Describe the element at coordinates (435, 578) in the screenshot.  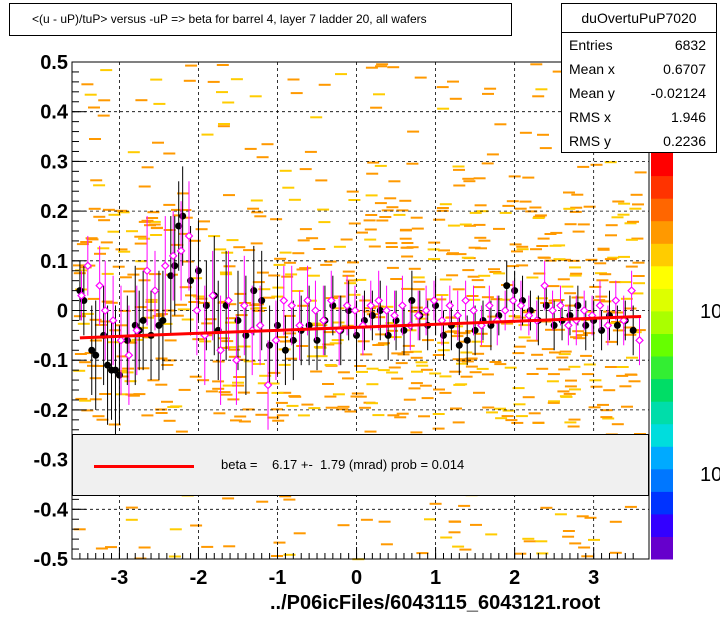
I see `x-tick-label: 1` at that location.